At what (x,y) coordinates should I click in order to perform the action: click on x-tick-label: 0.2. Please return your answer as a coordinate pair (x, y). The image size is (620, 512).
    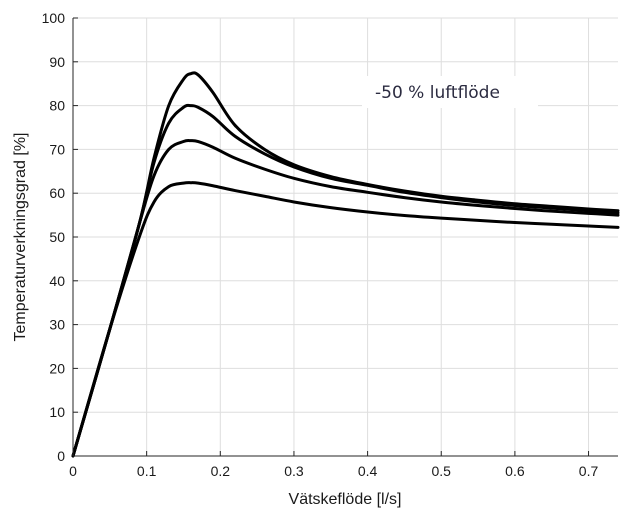
    Looking at the image, I should click on (221, 471).